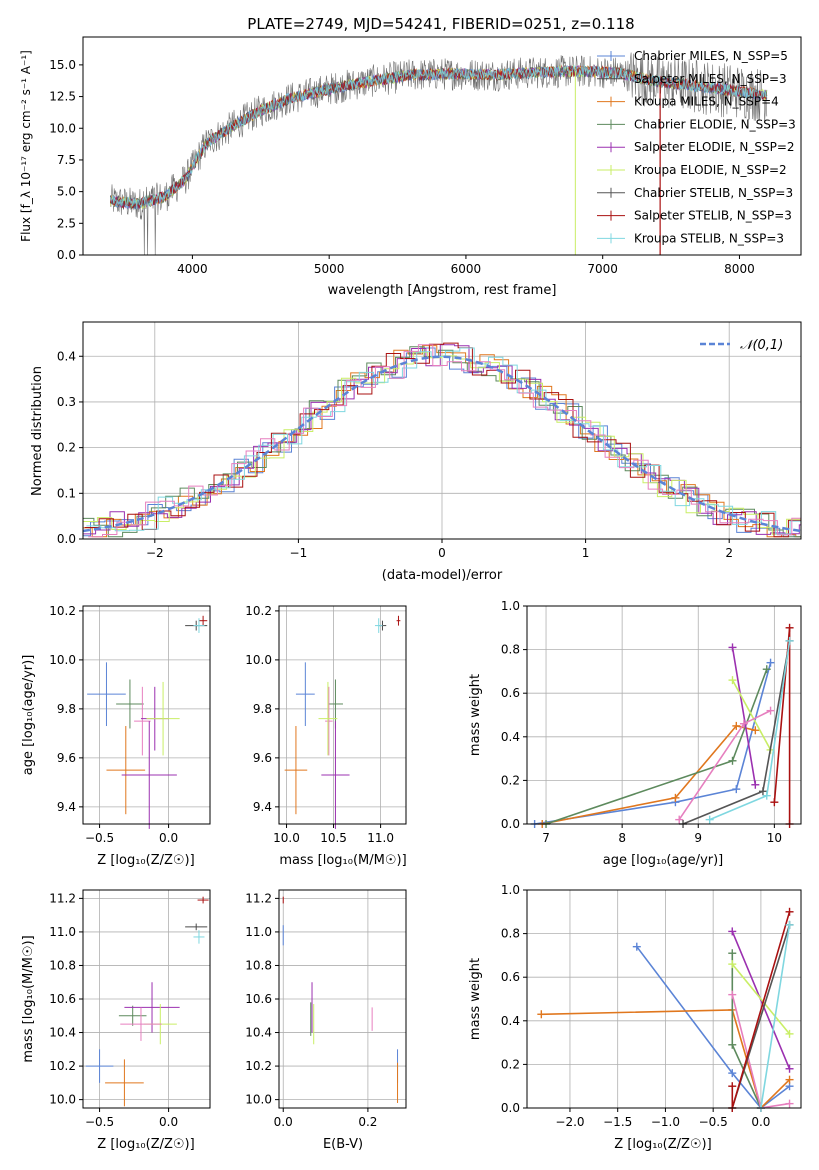  I want to click on massweight-vs-age-ylabel: mass weight, so click(475, 715).